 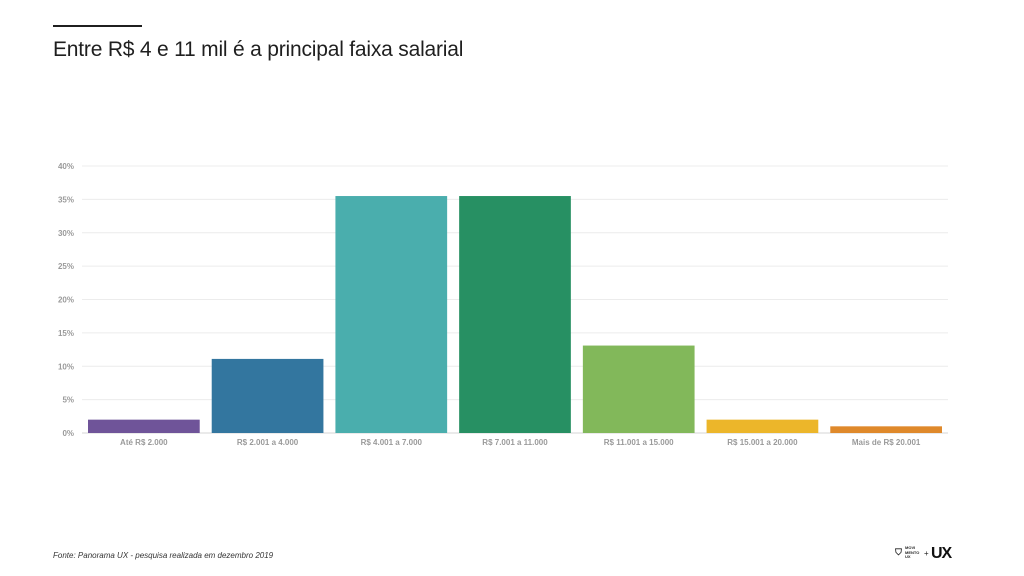 I want to click on y-tick-label: 5%, so click(x=68, y=400).